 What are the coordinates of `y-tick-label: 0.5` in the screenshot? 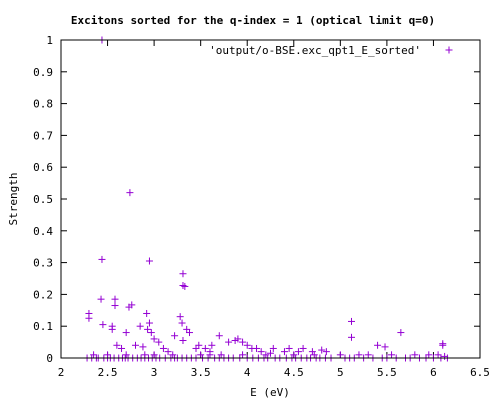 It's located at (43, 199).